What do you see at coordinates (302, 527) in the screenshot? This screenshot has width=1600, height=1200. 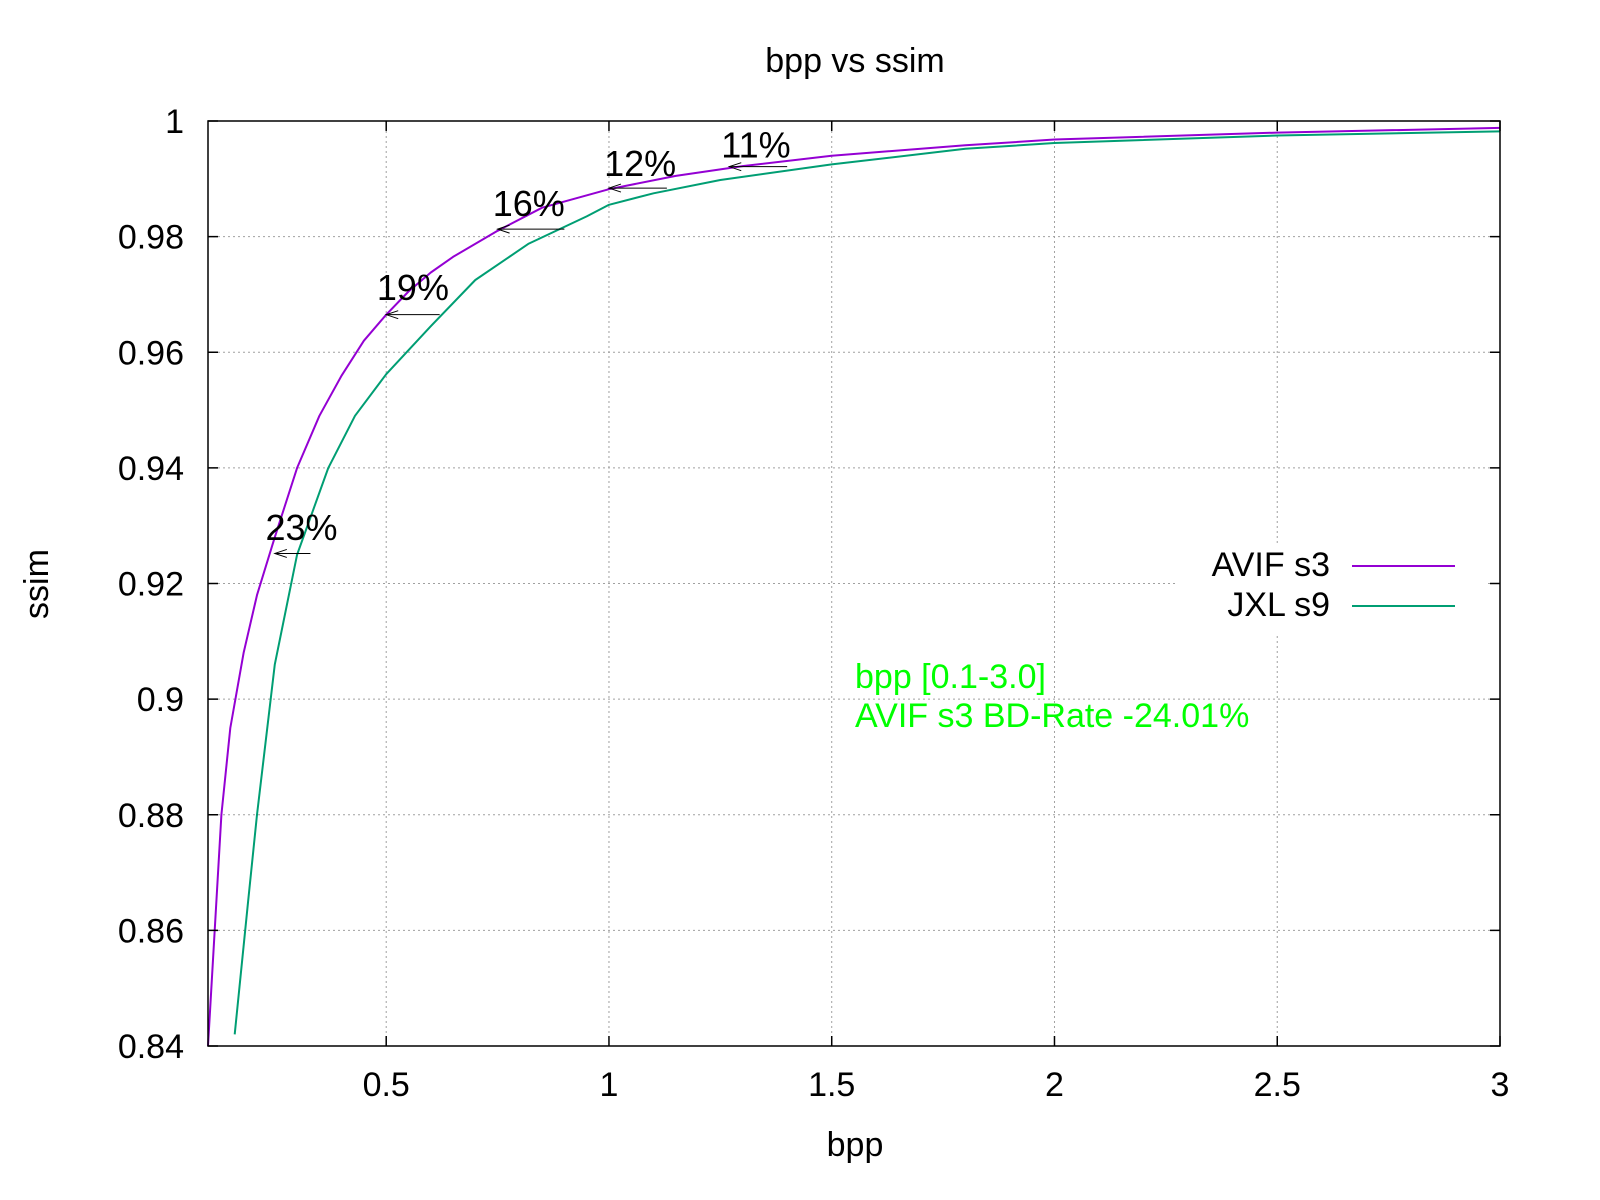 I see `annotation-label: 23%` at bounding box center [302, 527].